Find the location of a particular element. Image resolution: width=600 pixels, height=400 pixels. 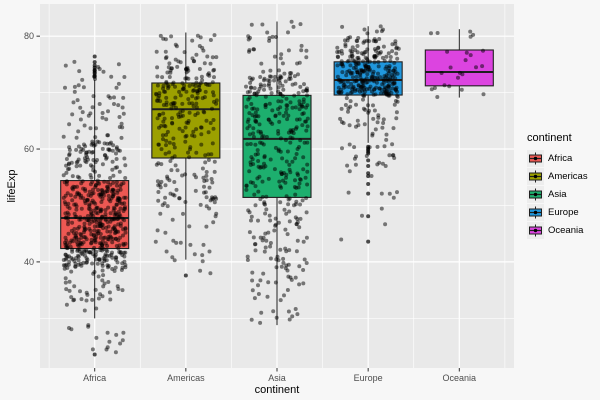

legend-entry-asia: Asia is located at coordinates (557, 194).